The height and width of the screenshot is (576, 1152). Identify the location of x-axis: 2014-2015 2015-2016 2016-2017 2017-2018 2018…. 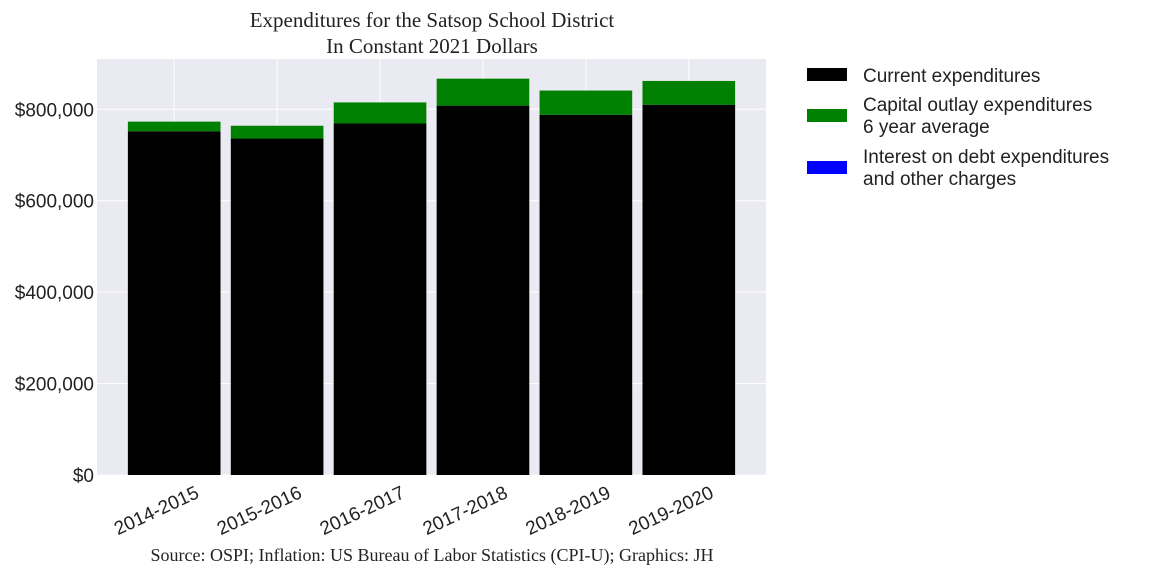
(414, 510).